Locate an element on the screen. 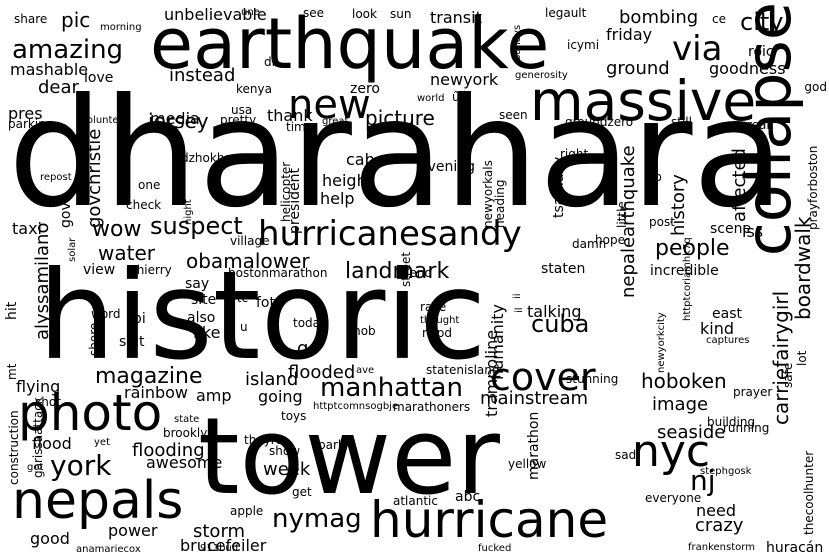 This screenshot has height=558, width=829. cloud-word: tsarnaev is located at coordinates (559, 187).